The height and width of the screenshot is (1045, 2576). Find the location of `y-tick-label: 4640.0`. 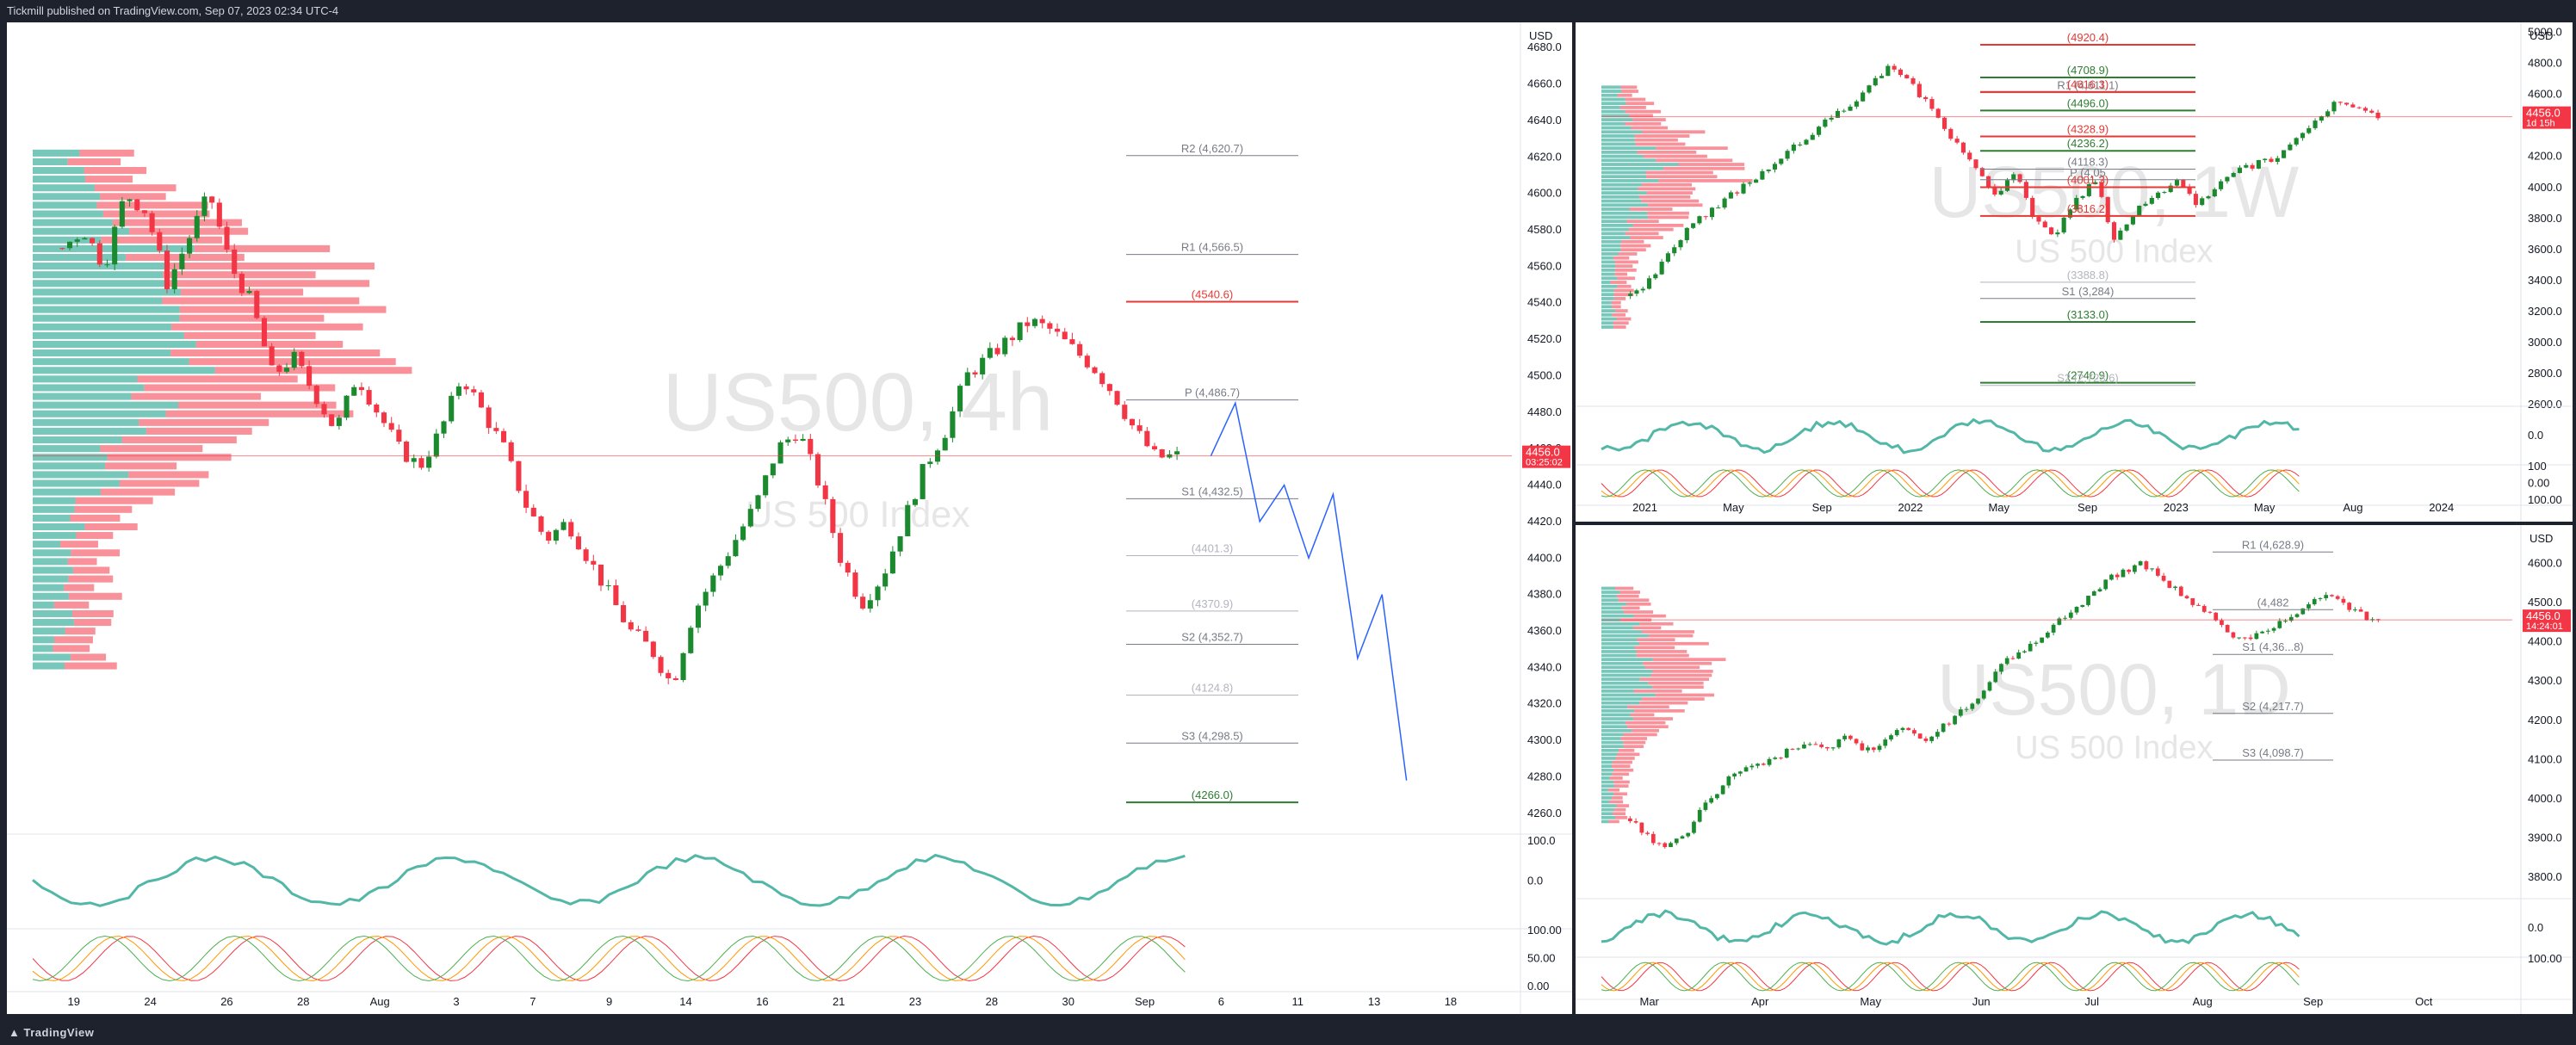

y-tick-label: 4640.0 is located at coordinates (1545, 121).